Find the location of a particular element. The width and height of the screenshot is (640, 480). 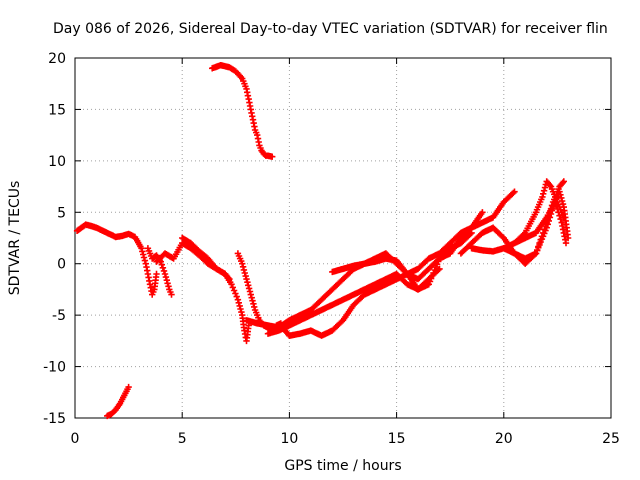

series-seg-late-c is located at coordinates (536, 227).